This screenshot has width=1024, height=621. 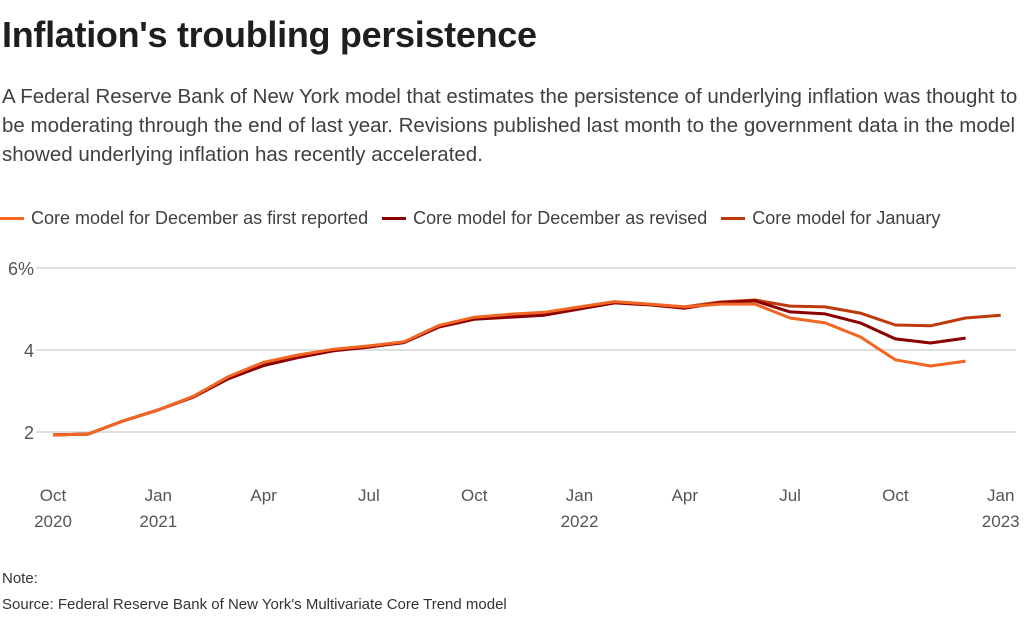 I want to click on y-tick-label: 6%, so click(x=21, y=269).